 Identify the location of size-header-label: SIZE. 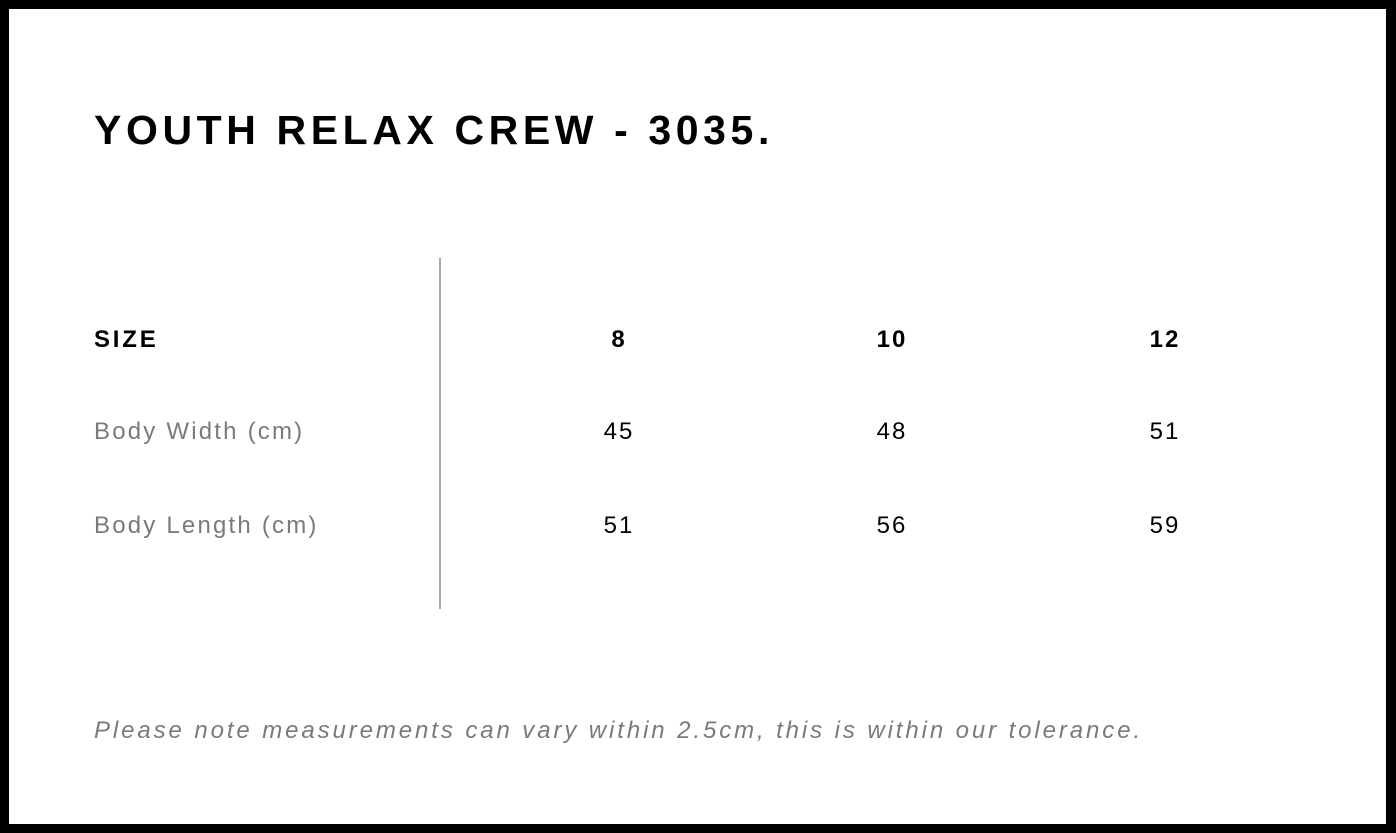
(126, 339).